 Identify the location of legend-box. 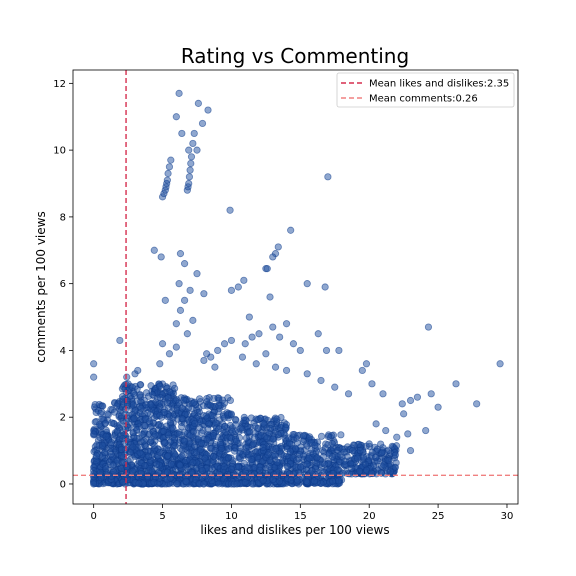
(425, 90).